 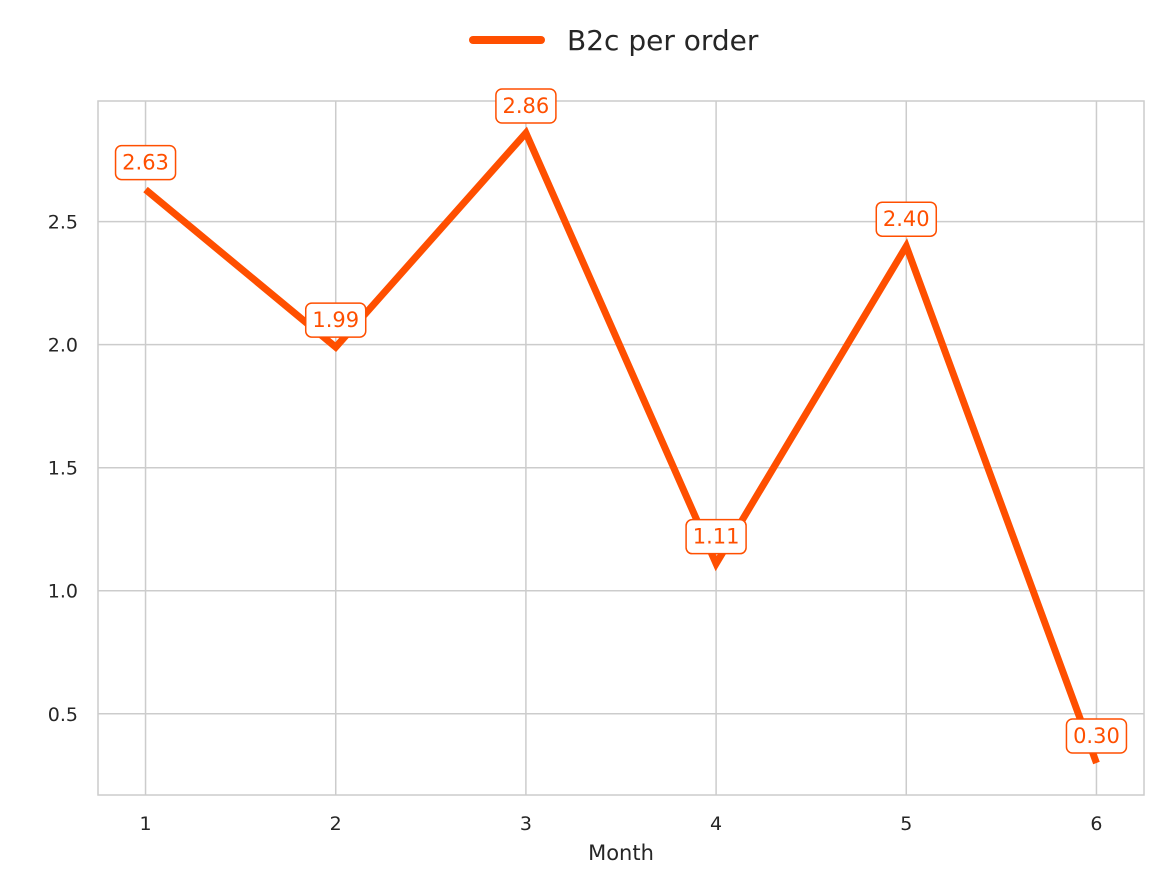 I want to click on data-label-text: 1.11, so click(x=716, y=537).